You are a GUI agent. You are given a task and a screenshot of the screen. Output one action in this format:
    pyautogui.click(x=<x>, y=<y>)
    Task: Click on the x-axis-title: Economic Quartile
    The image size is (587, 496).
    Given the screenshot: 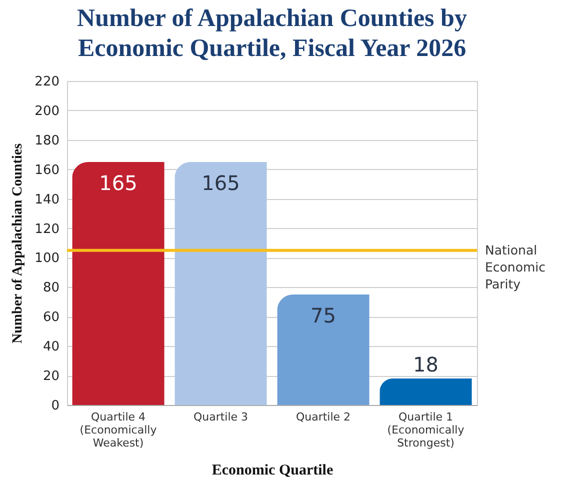 What is the action you would take?
    pyautogui.click(x=273, y=470)
    